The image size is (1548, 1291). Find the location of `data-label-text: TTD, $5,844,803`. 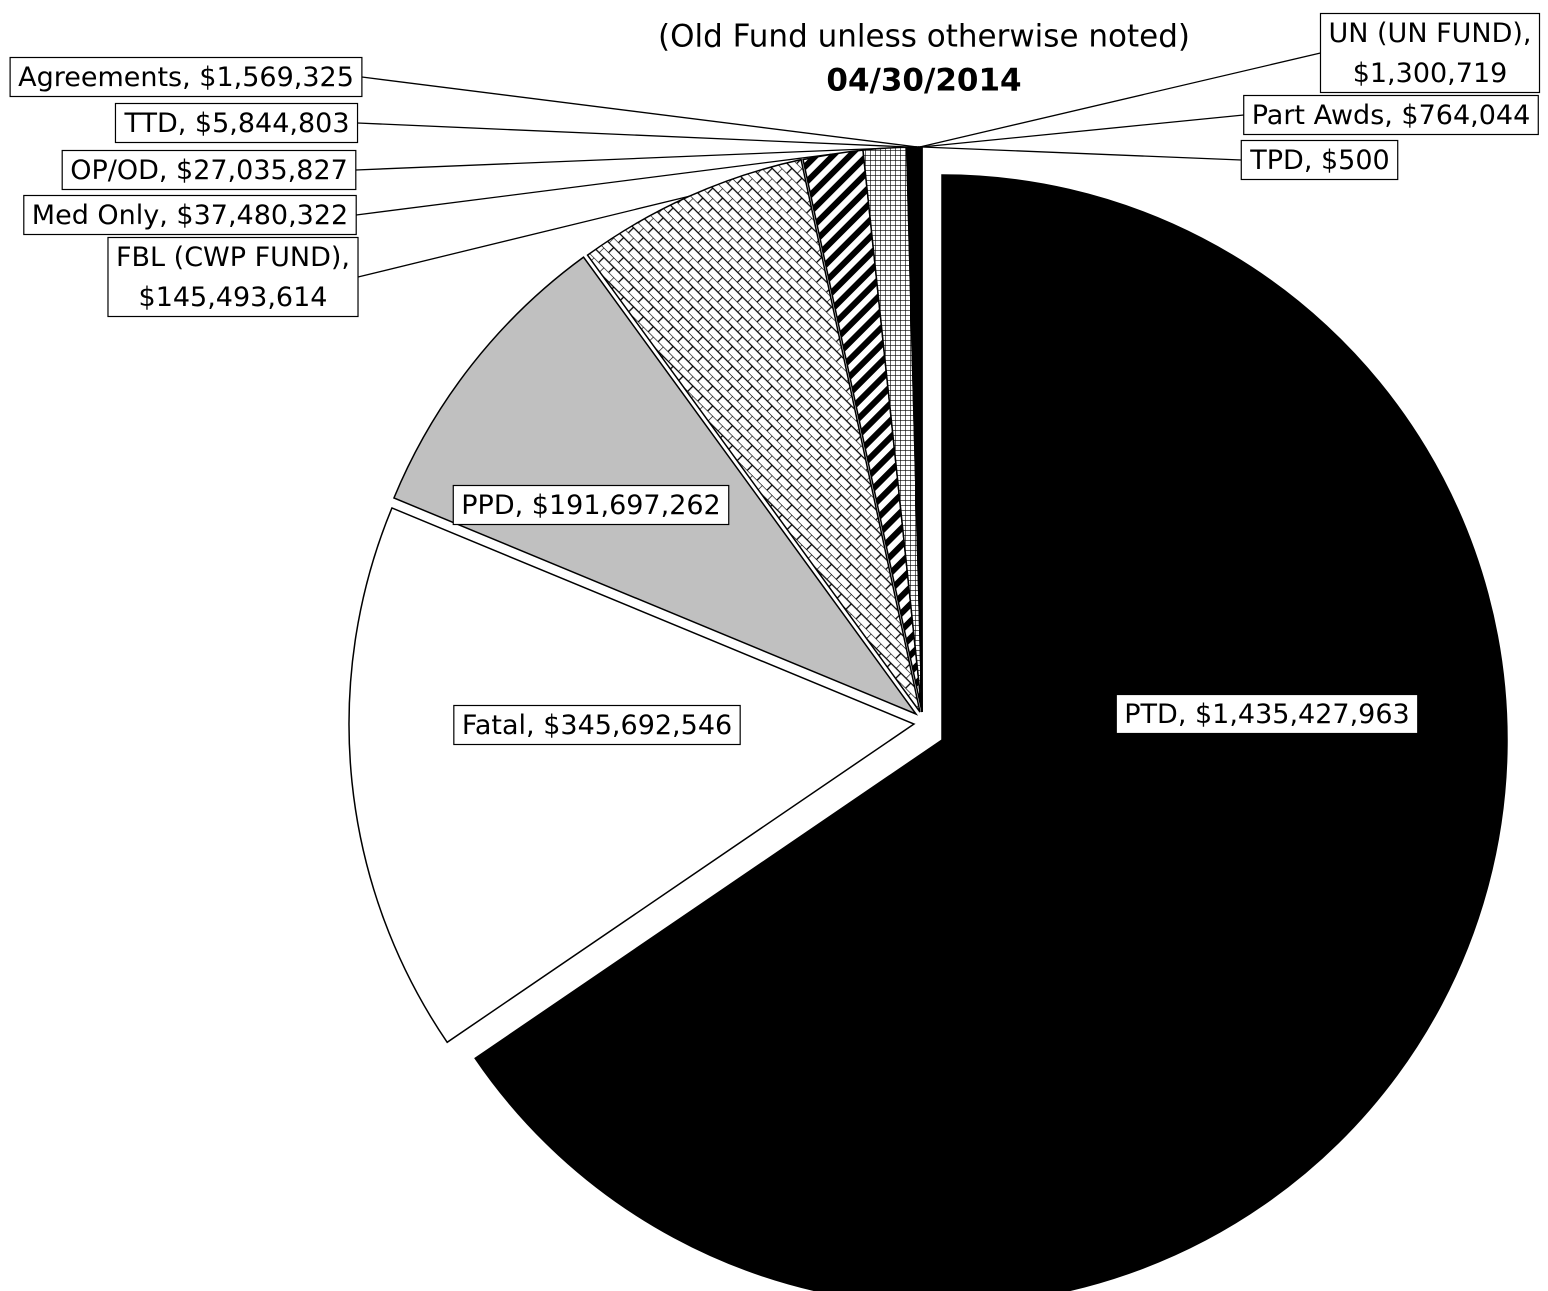

data-label-text: TTD, $5,844,803 is located at coordinates (236, 123).